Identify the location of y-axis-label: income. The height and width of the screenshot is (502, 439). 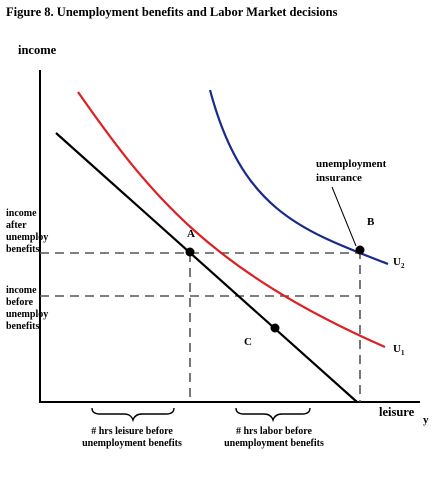
(37, 50).